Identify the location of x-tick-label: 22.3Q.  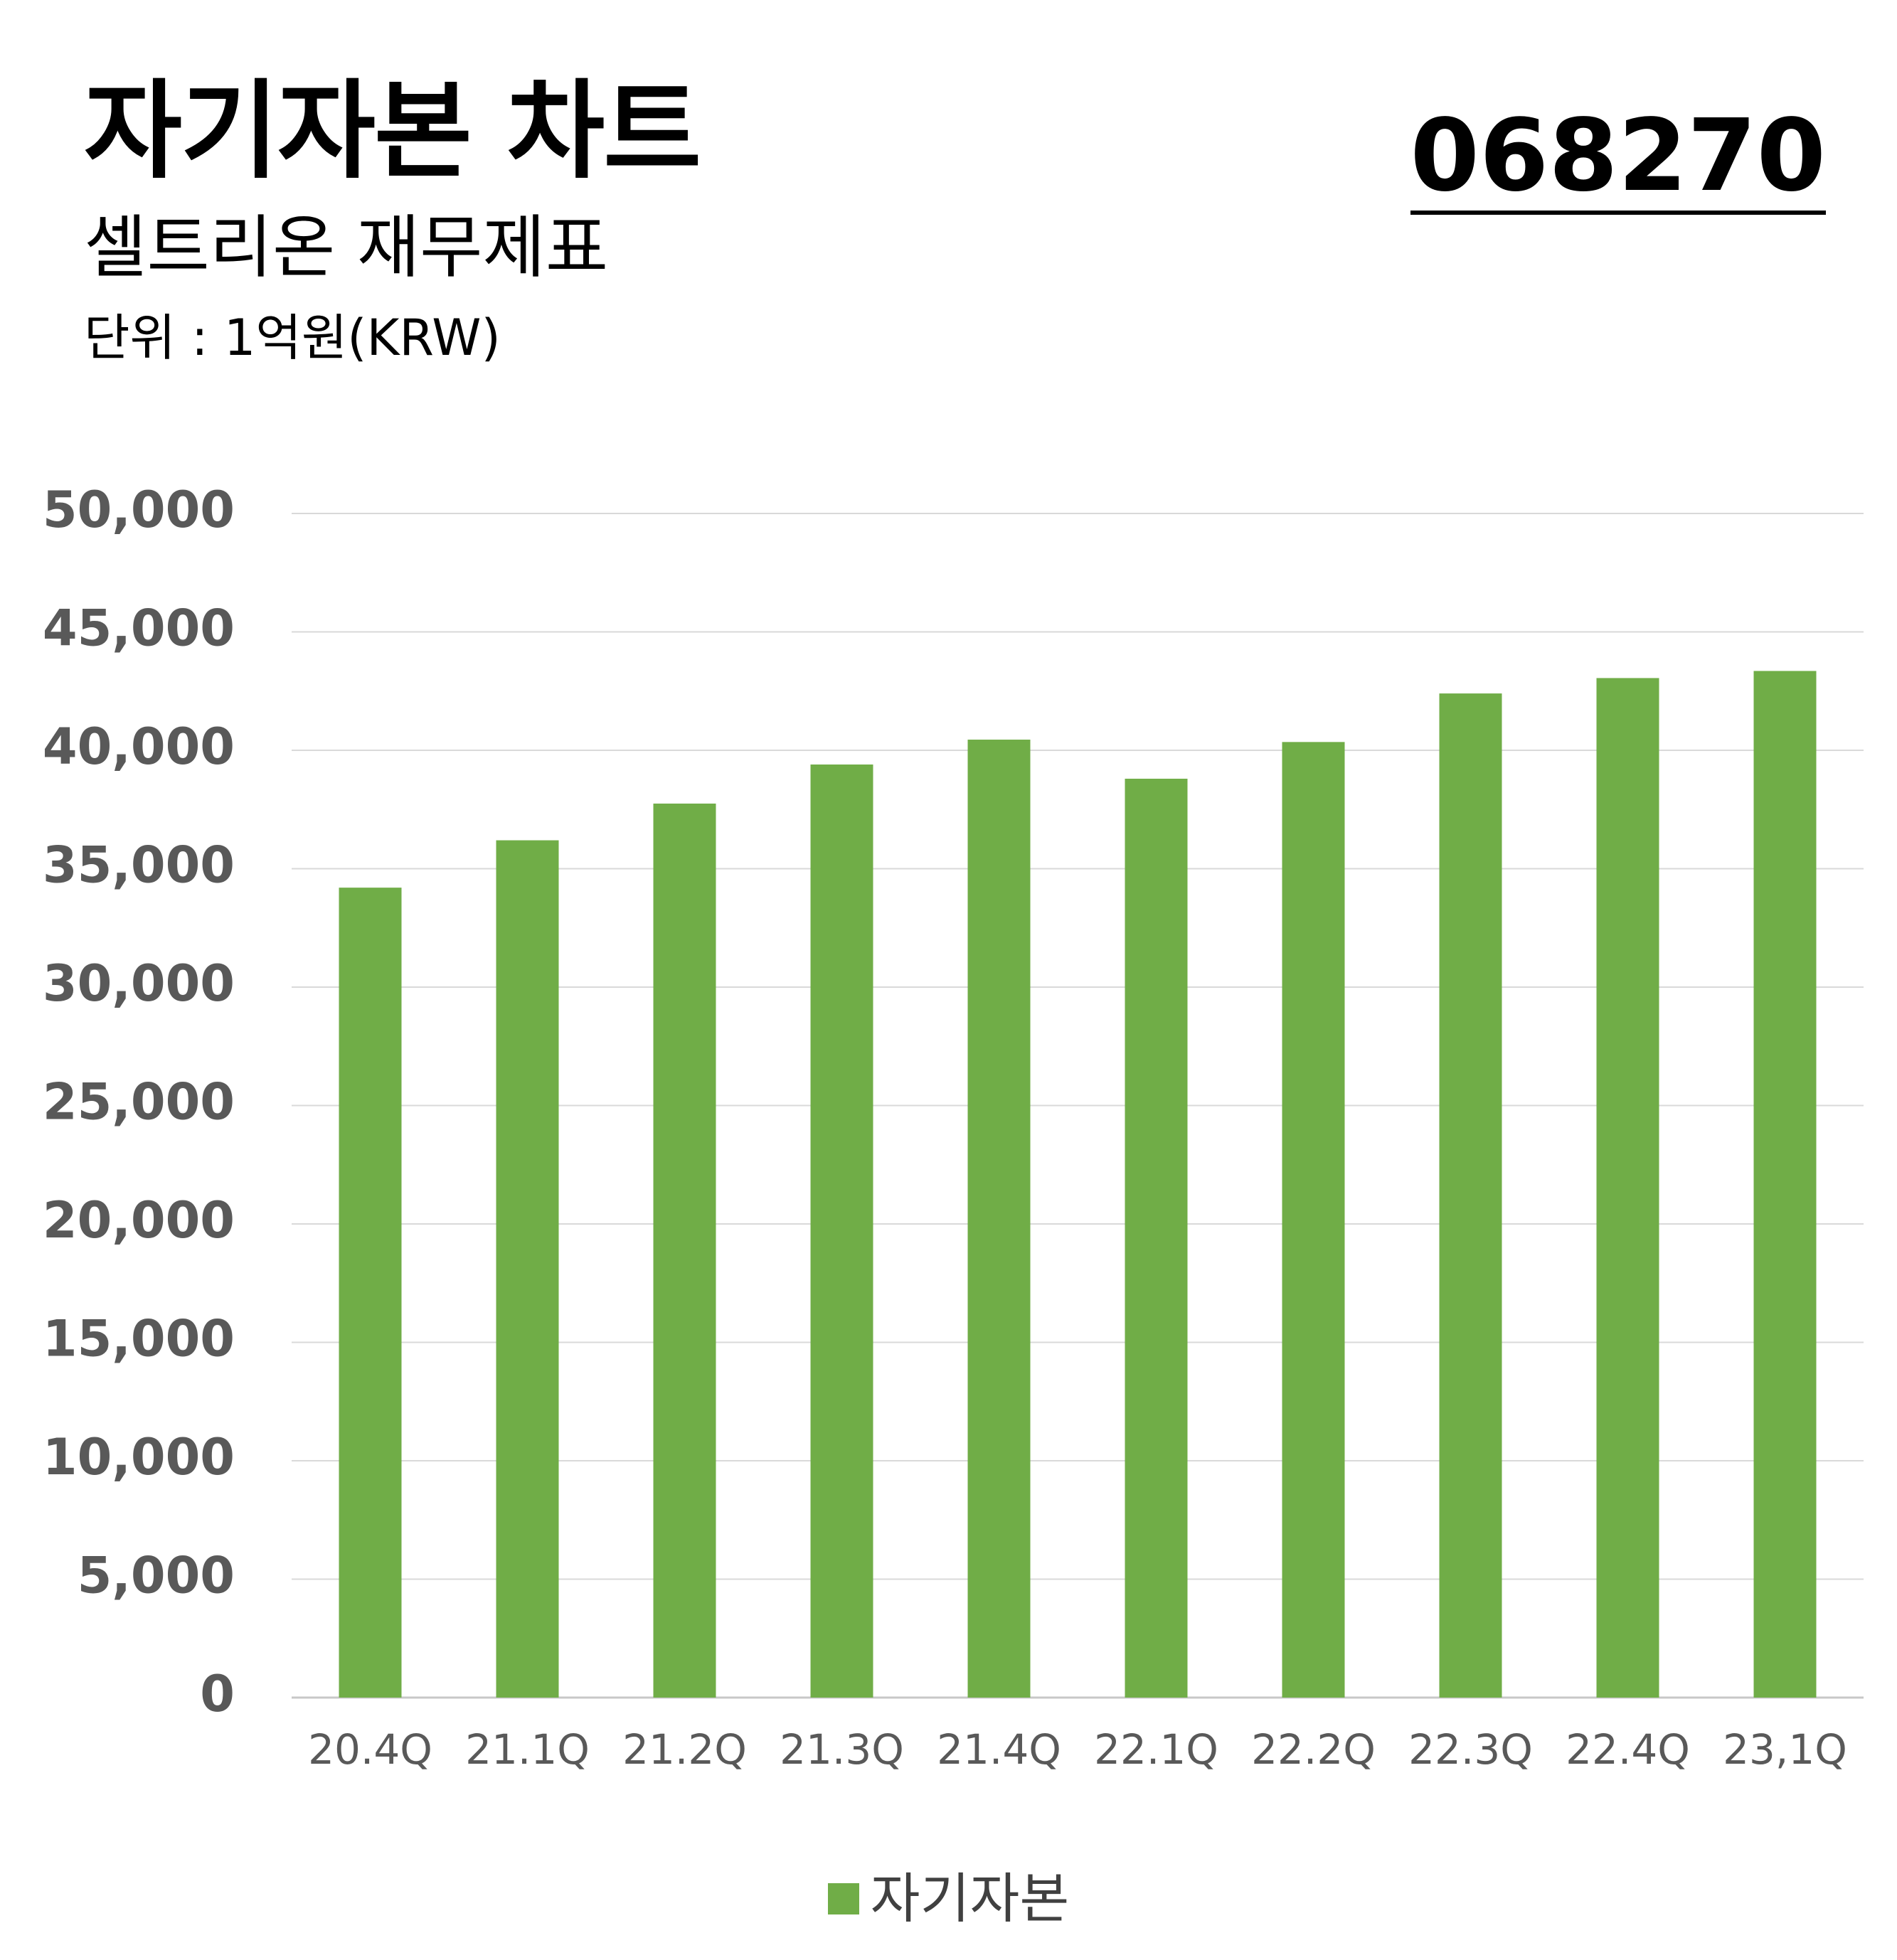
(1471, 1749).